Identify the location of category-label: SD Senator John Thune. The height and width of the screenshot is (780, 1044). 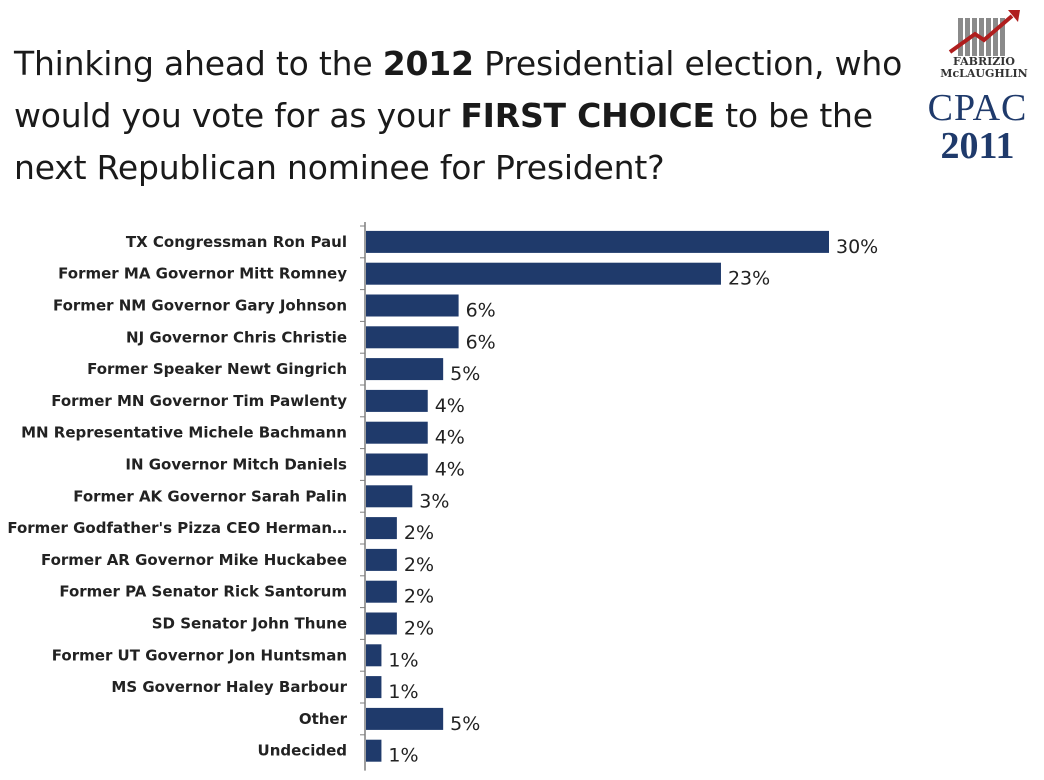
(249, 624).